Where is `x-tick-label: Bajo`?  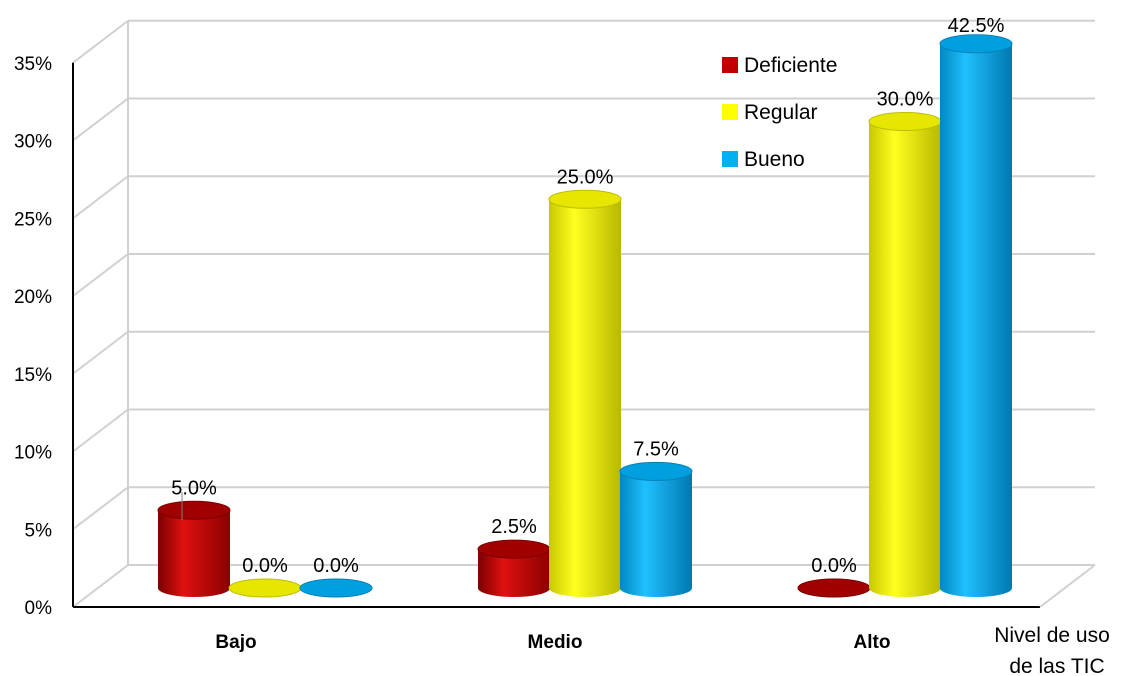 x-tick-label: Bajo is located at coordinates (235, 642).